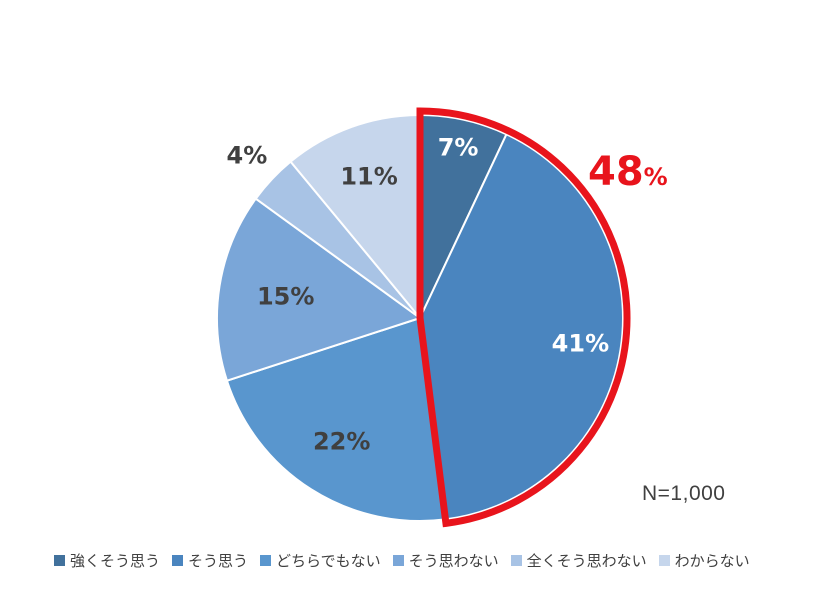 The image size is (840, 589). What do you see at coordinates (285, 297) in the screenshot?
I see `slice-4-data-label: 15%` at bounding box center [285, 297].